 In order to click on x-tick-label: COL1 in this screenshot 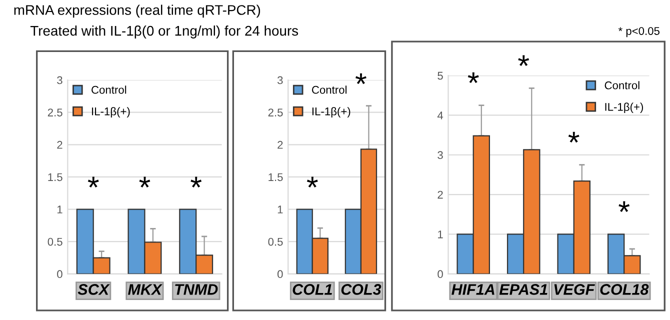, I will do `click(312, 289)`.